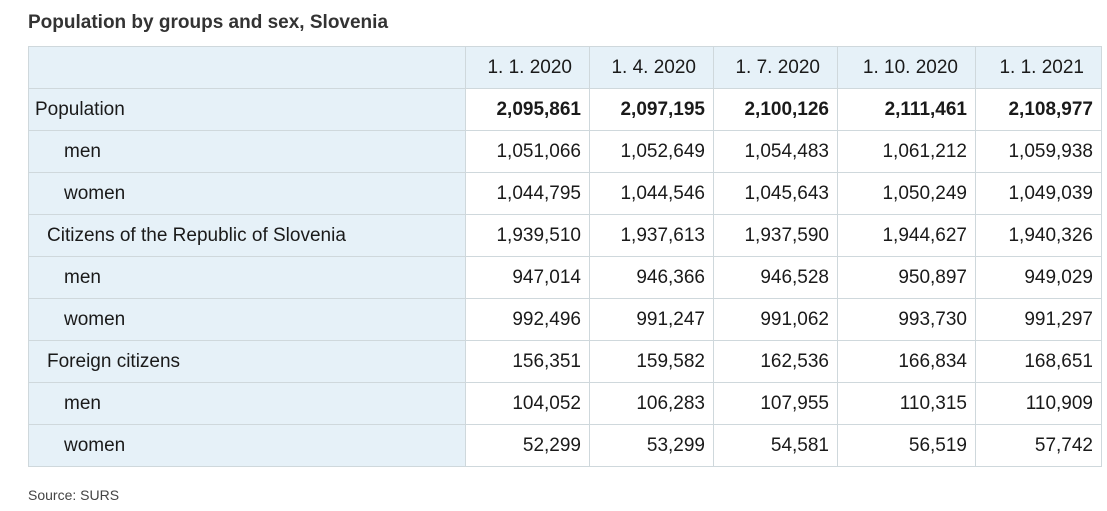 This screenshot has width=1107, height=511. What do you see at coordinates (1038, 403) in the screenshot?
I see `cell-value: 110,909` at bounding box center [1038, 403].